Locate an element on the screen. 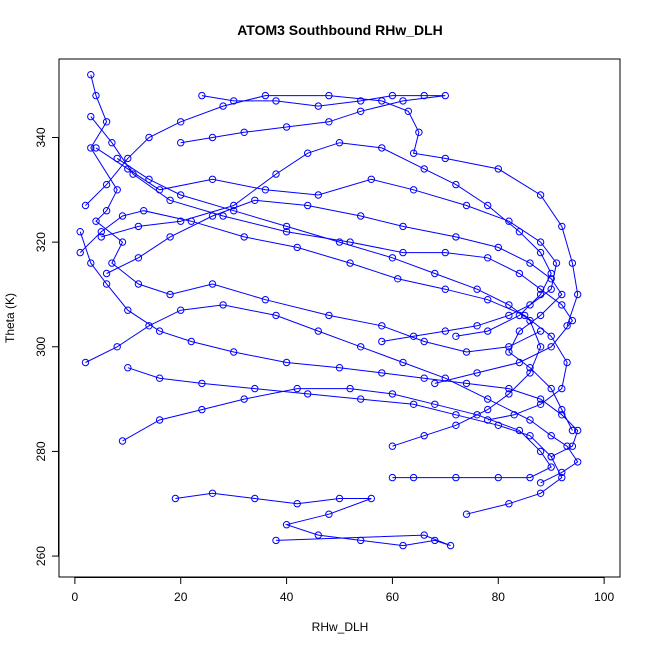 The height and width of the screenshot is (650, 650). y-tick-label: 280 is located at coordinates (41, 451).